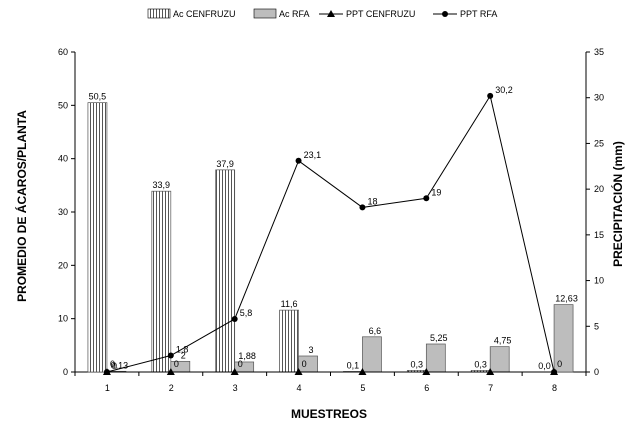 The image size is (642, 423). Describe the element at coordinates (313, 155) in the screenshot. I see `line-data-label: 23,1` at that location.